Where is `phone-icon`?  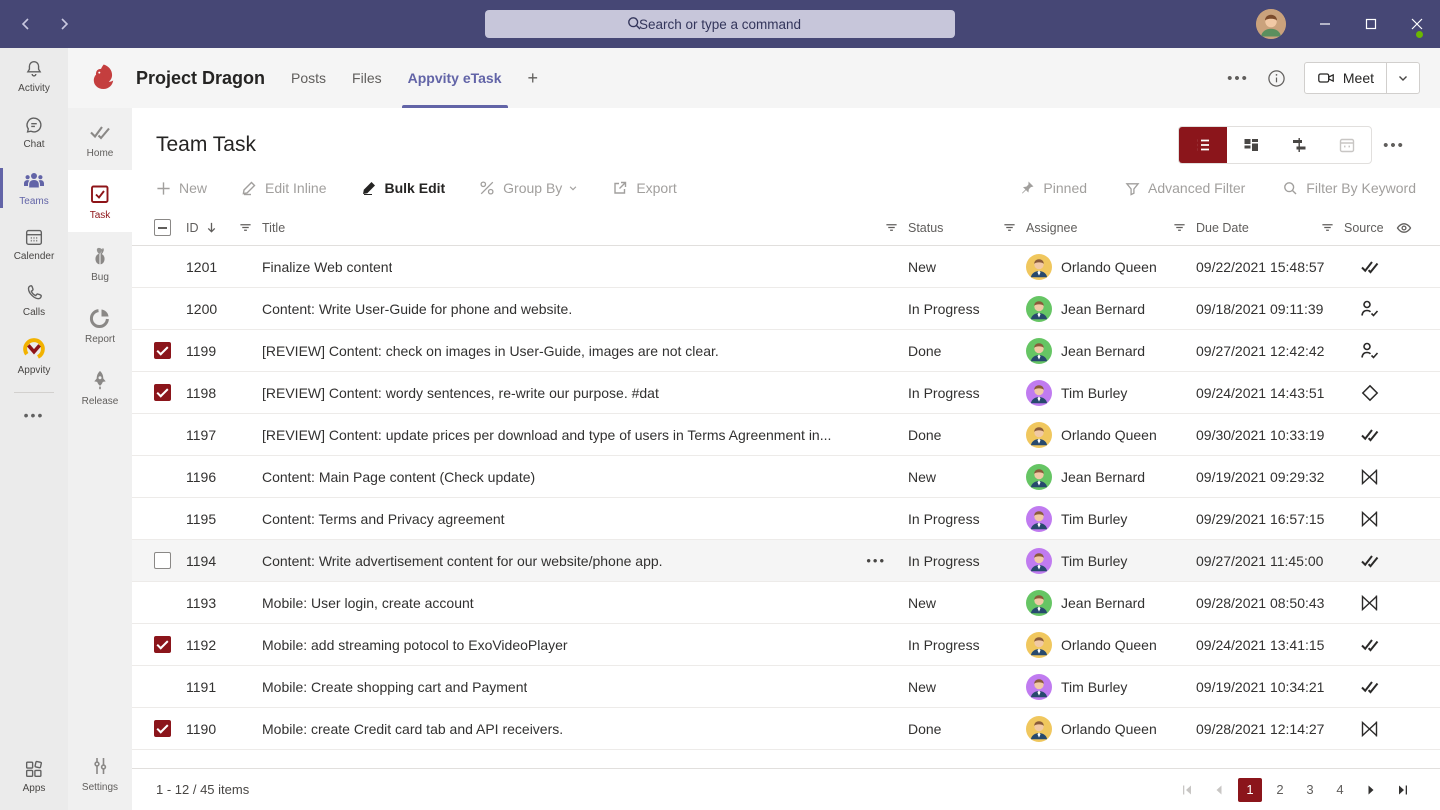
phone-icon is located at coordinates (34, 292).